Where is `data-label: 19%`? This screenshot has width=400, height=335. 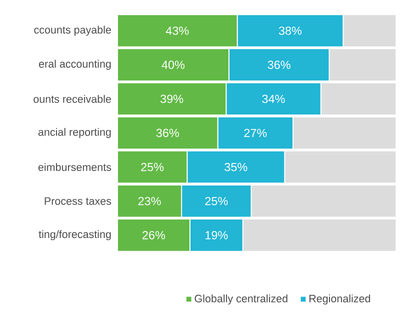 data-label: 19% is located at coordinates (217, 235).